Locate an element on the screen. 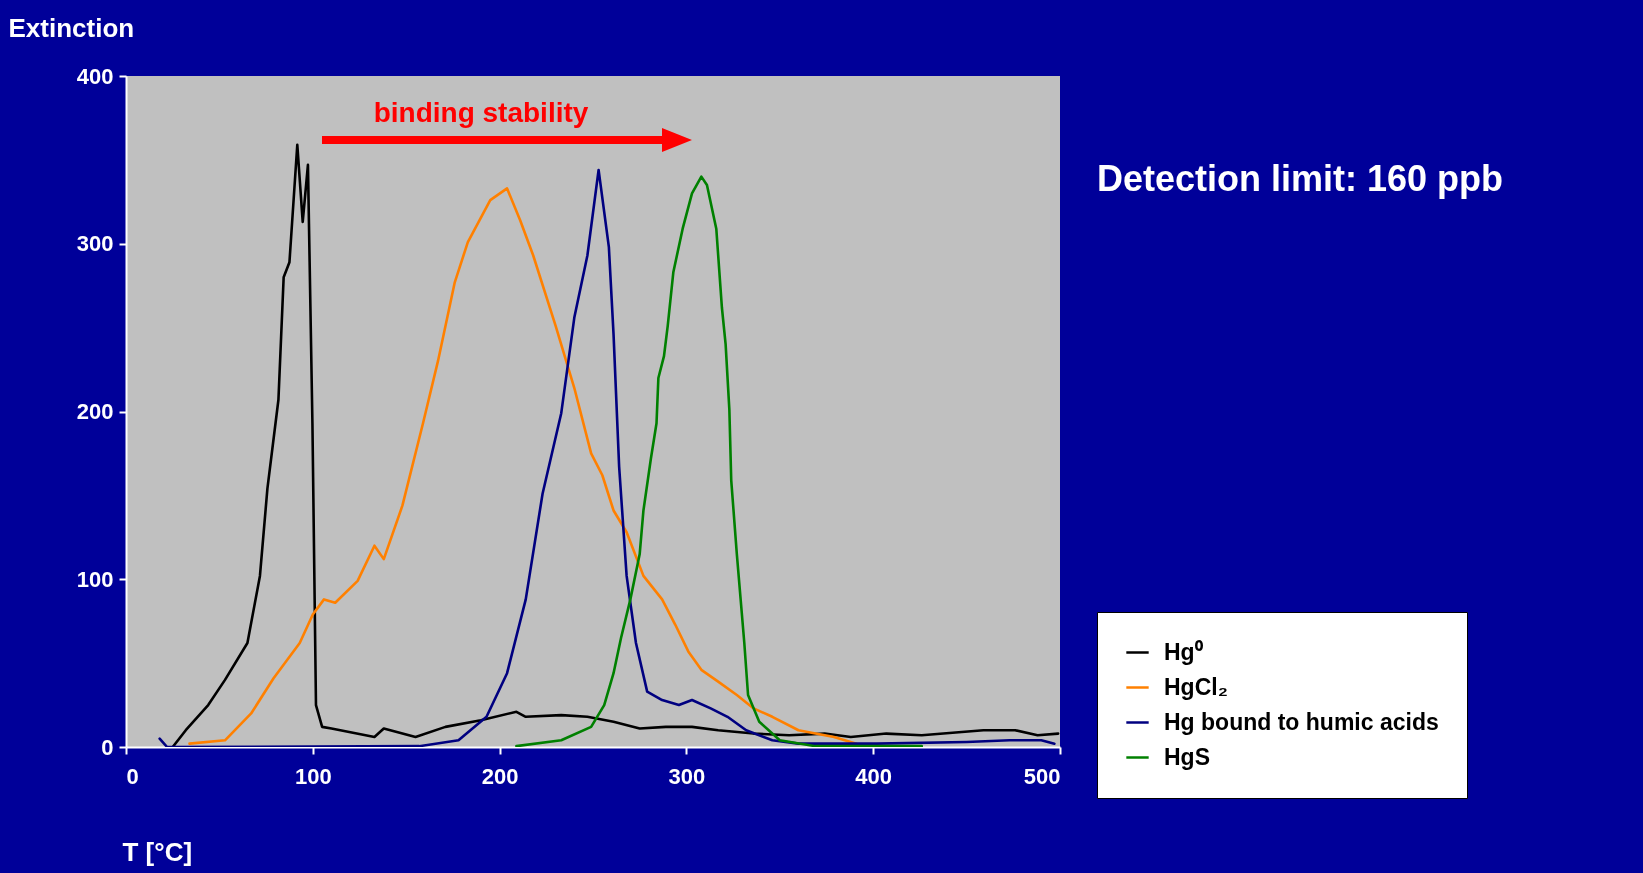  y-tick-label: 300 is located at coordinates (95, 244).